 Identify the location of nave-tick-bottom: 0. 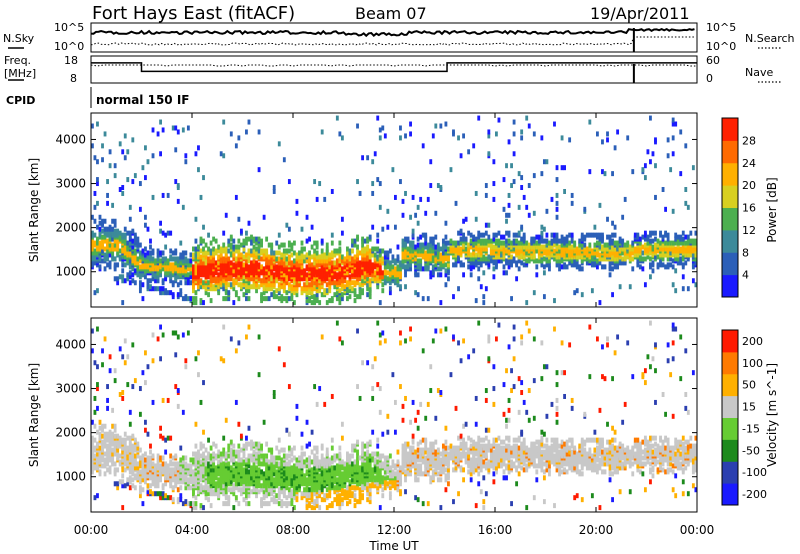
(709, 78).